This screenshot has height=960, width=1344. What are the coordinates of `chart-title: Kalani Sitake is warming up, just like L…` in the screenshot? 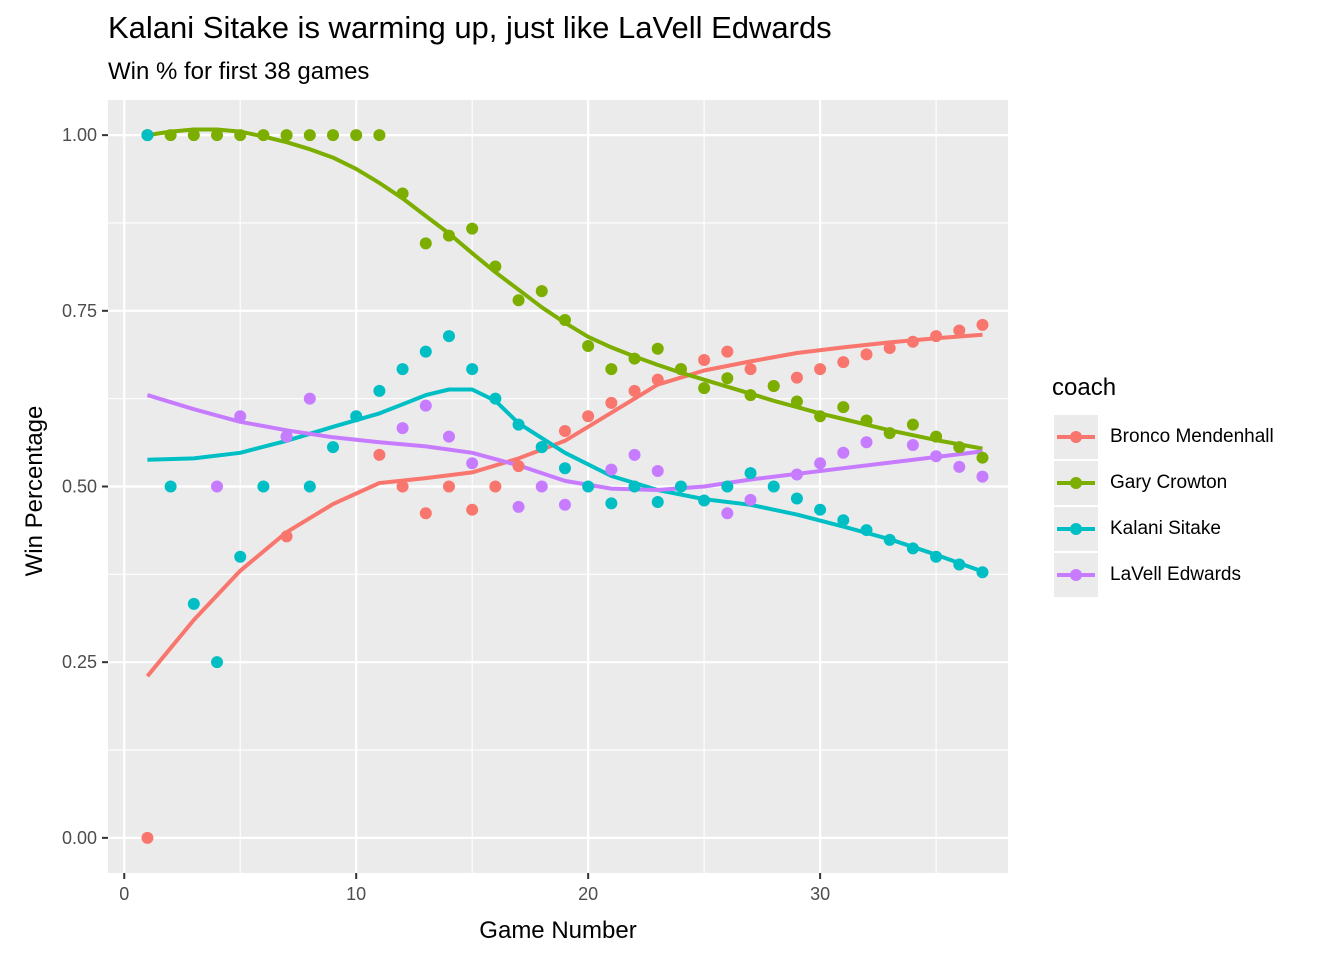 It's located at (470, 27).